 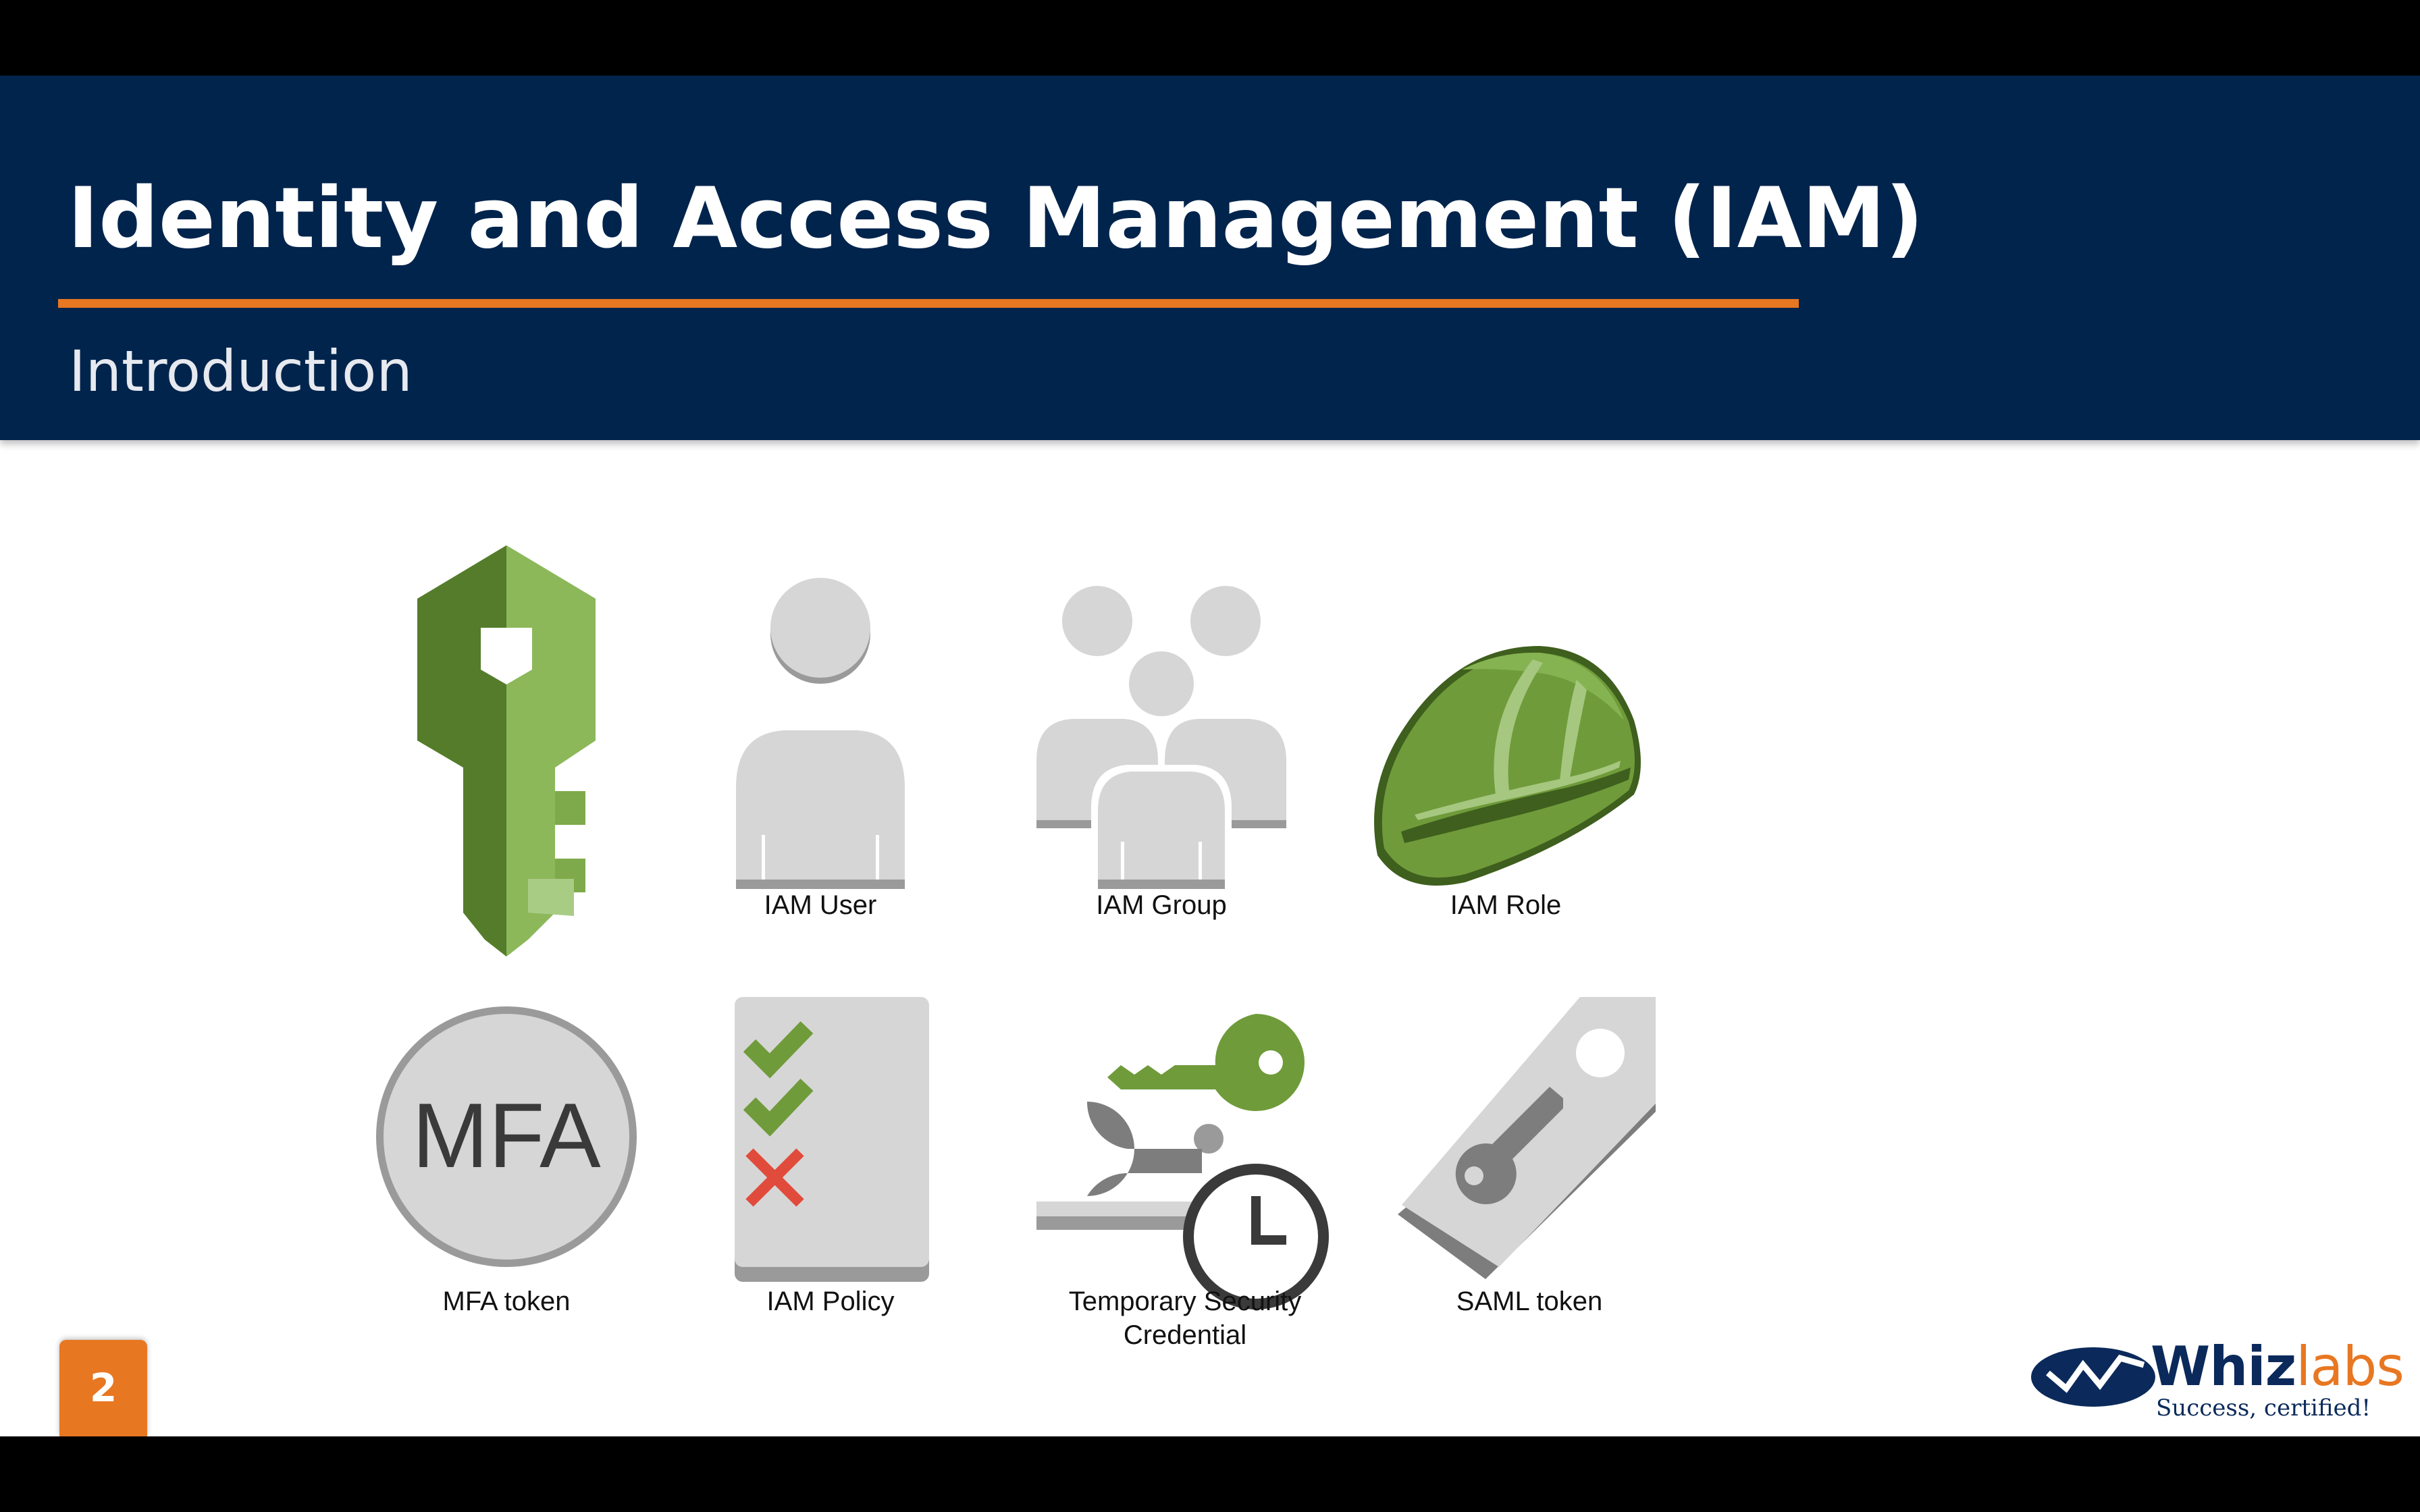 I want to click on iam-user-label: IAM User, so click(x=820, y=905).